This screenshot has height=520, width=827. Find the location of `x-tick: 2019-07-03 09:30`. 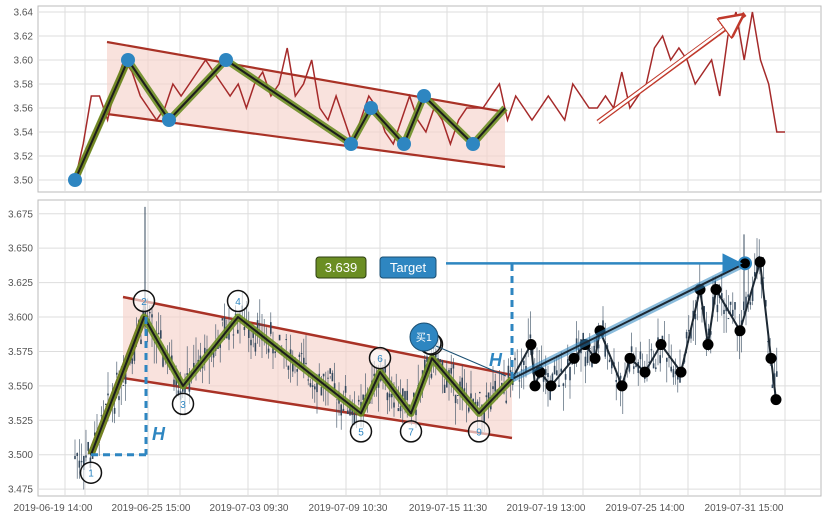

x-tick: 2019-07-03 09:30 is located at coordinates (249, 508).